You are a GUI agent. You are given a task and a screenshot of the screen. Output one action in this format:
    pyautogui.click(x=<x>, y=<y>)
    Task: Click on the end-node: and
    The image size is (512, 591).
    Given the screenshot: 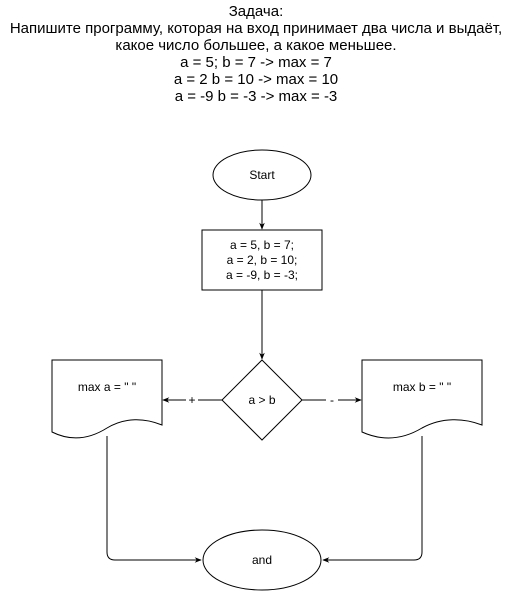 What is the action you would take?
    pyautogui.click(x=262, y=560)
    